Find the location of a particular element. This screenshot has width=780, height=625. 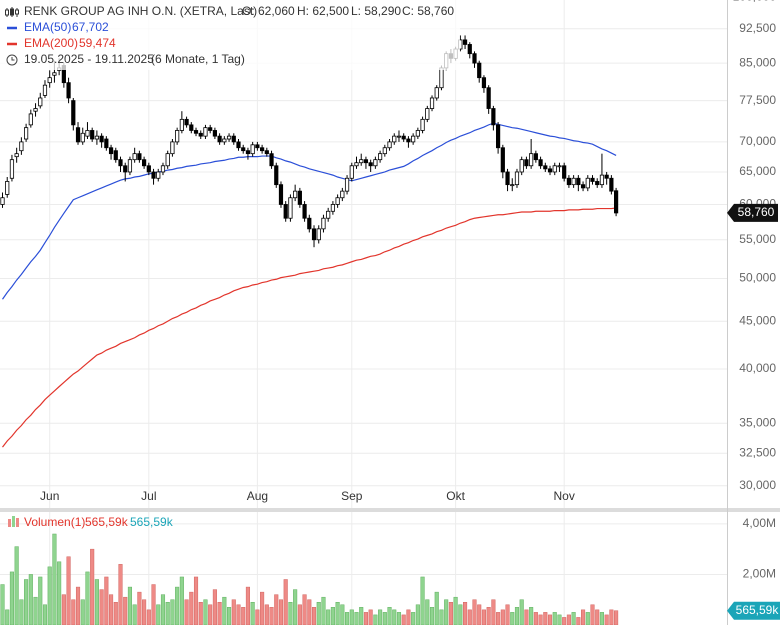

y-tick-label: 70,000 is located at coordinates (757, 141).